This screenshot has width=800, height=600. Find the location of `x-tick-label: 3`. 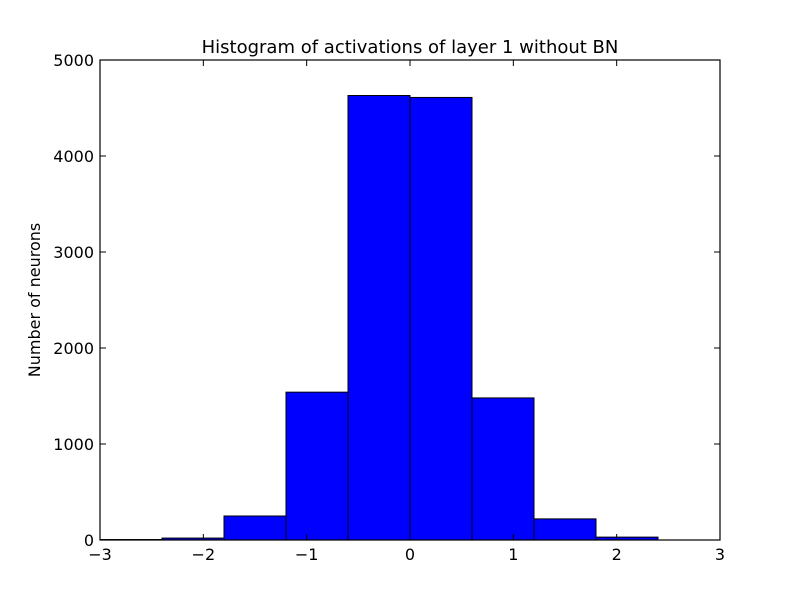

x-tick-label: 3 is located at coordinates (720, 554).